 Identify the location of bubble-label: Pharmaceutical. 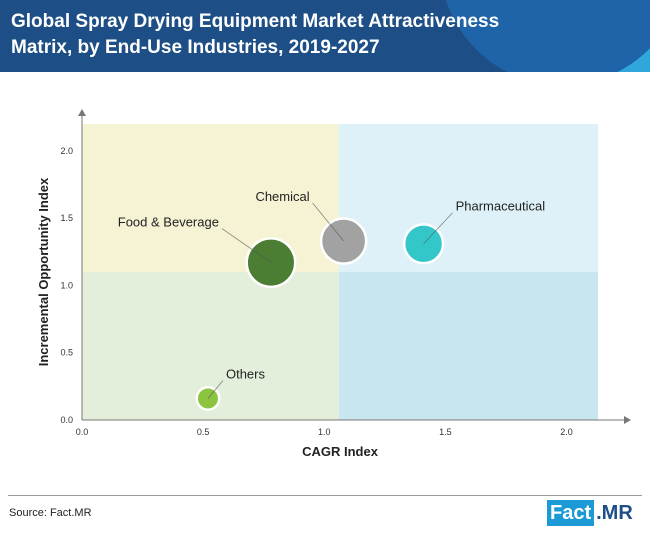
(501, 206).